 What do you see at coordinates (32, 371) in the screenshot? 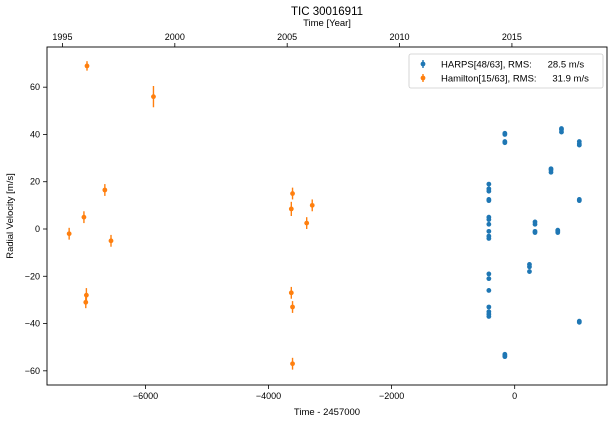
I see `y-tick-label: −60` at bounding box center [32, 371].